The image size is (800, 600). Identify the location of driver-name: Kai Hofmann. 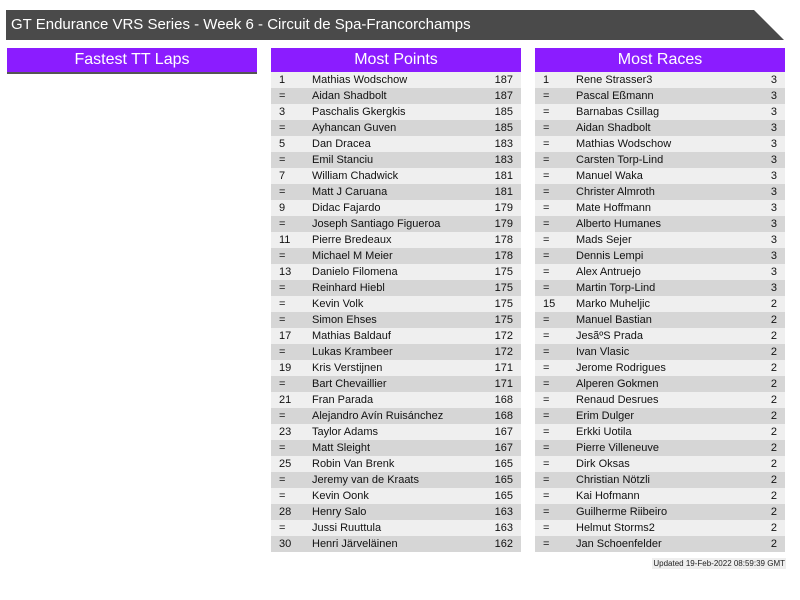
(608, 496).